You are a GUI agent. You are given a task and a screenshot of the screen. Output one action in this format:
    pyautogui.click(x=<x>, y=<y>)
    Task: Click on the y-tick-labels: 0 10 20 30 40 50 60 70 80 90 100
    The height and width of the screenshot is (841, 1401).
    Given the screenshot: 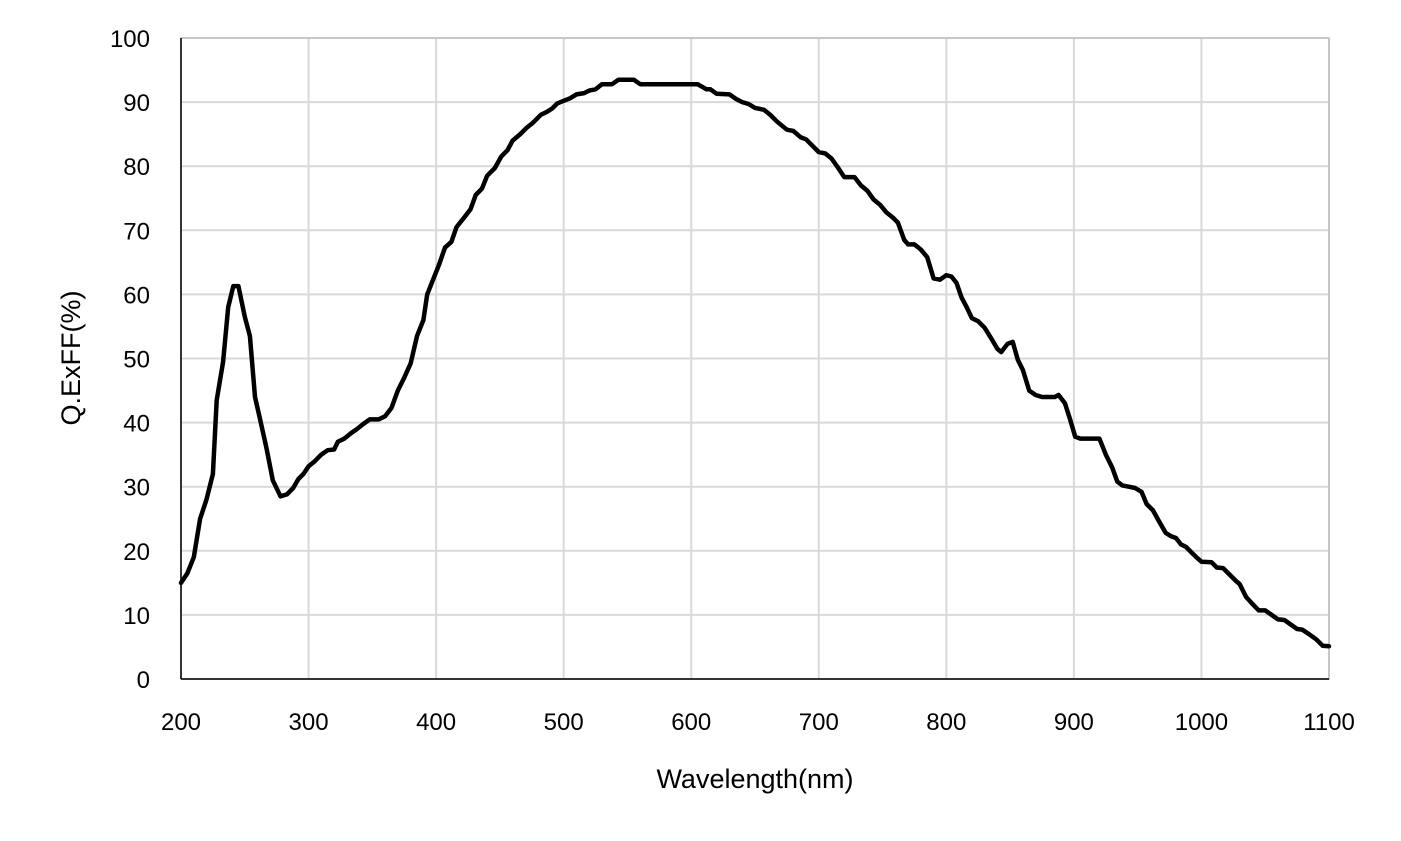 What is the action you would take?
    pyautogui.click(x=130, y=360)
    